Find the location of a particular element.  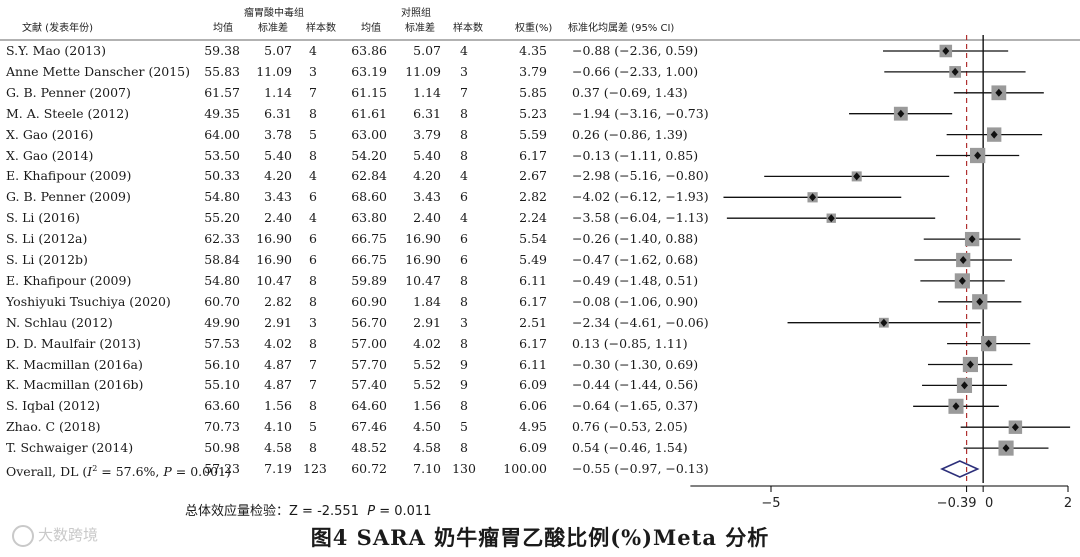

cell-m2: 59.89 is located at coordinates (369, 280).